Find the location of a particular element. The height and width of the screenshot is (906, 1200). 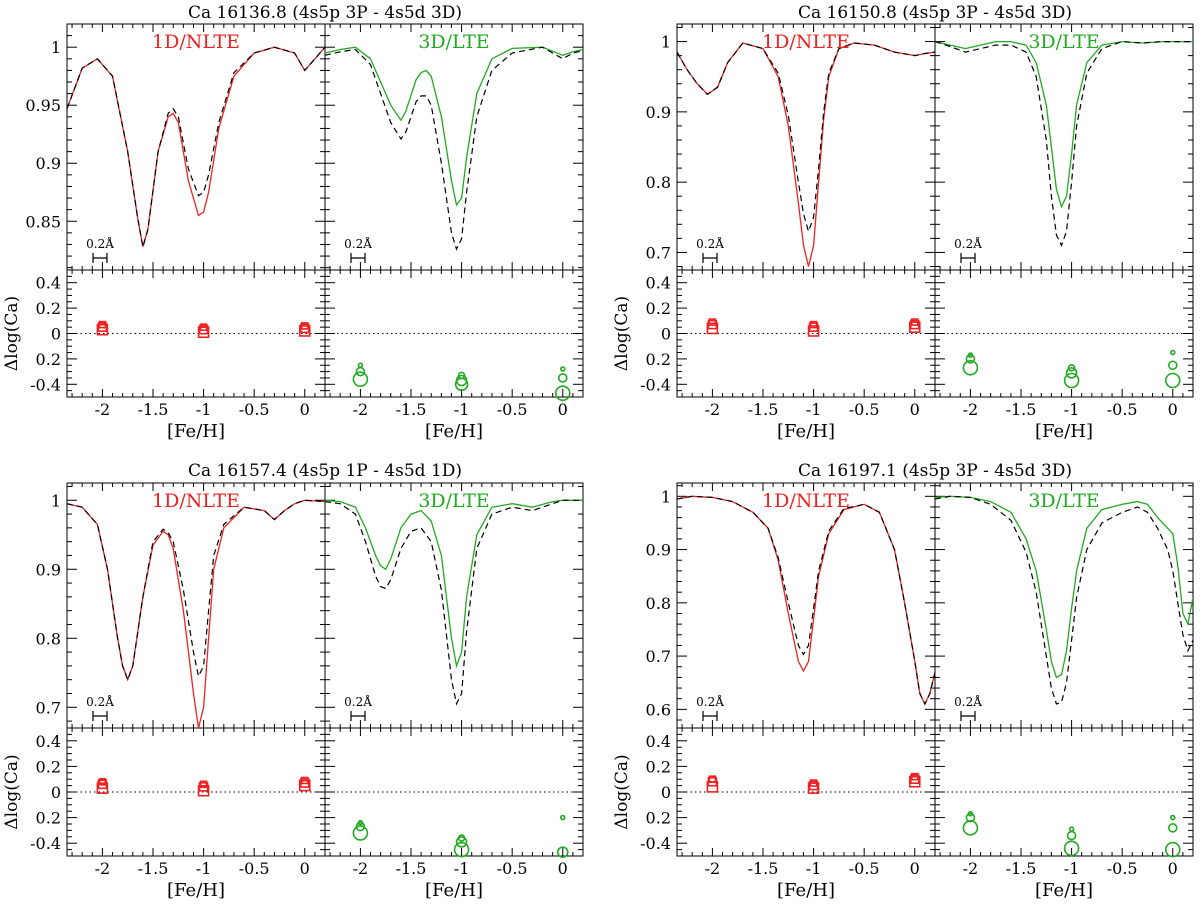

residual-tick-label: 0 is located at coordinates (56, 334).